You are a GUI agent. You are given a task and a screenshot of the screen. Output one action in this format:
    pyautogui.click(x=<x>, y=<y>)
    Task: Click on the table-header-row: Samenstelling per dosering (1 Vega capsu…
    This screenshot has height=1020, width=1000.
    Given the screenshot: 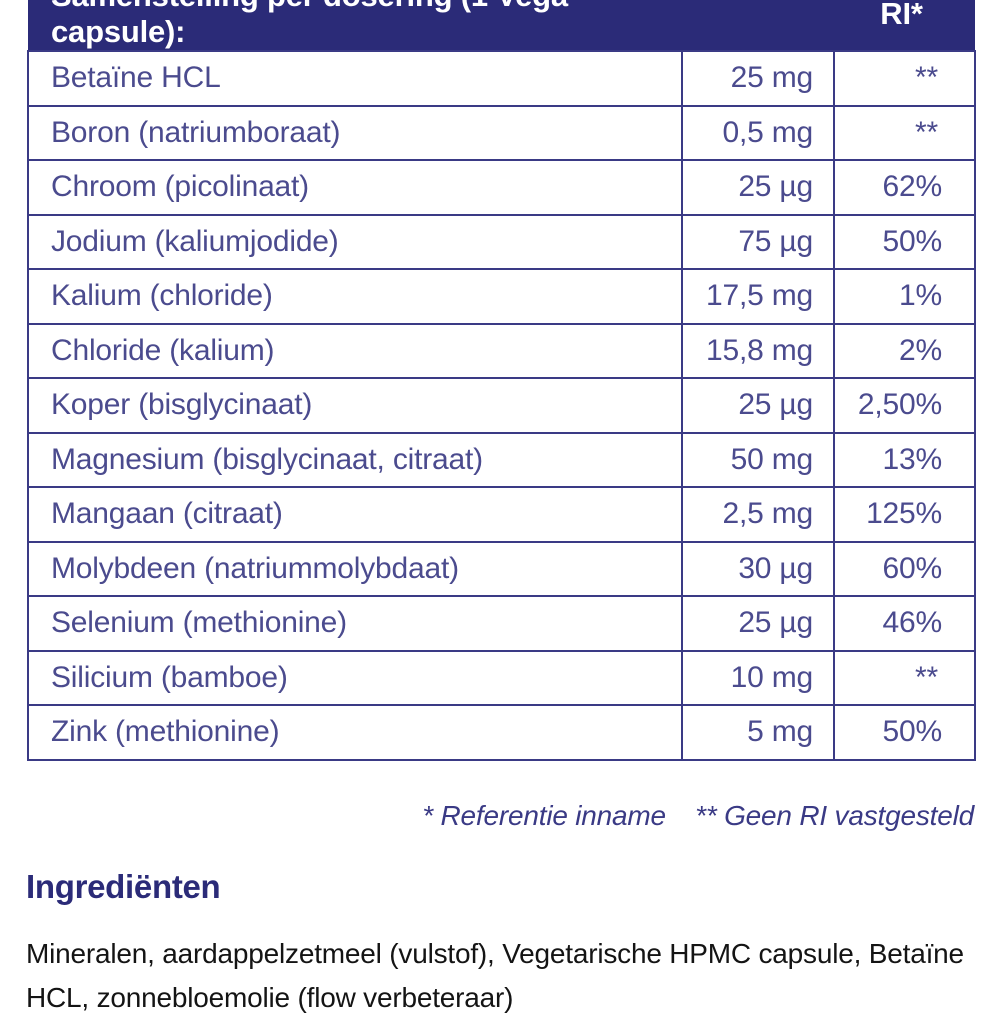 What is the action you would take?
    pyautogui.click(x=501, y=25)
    